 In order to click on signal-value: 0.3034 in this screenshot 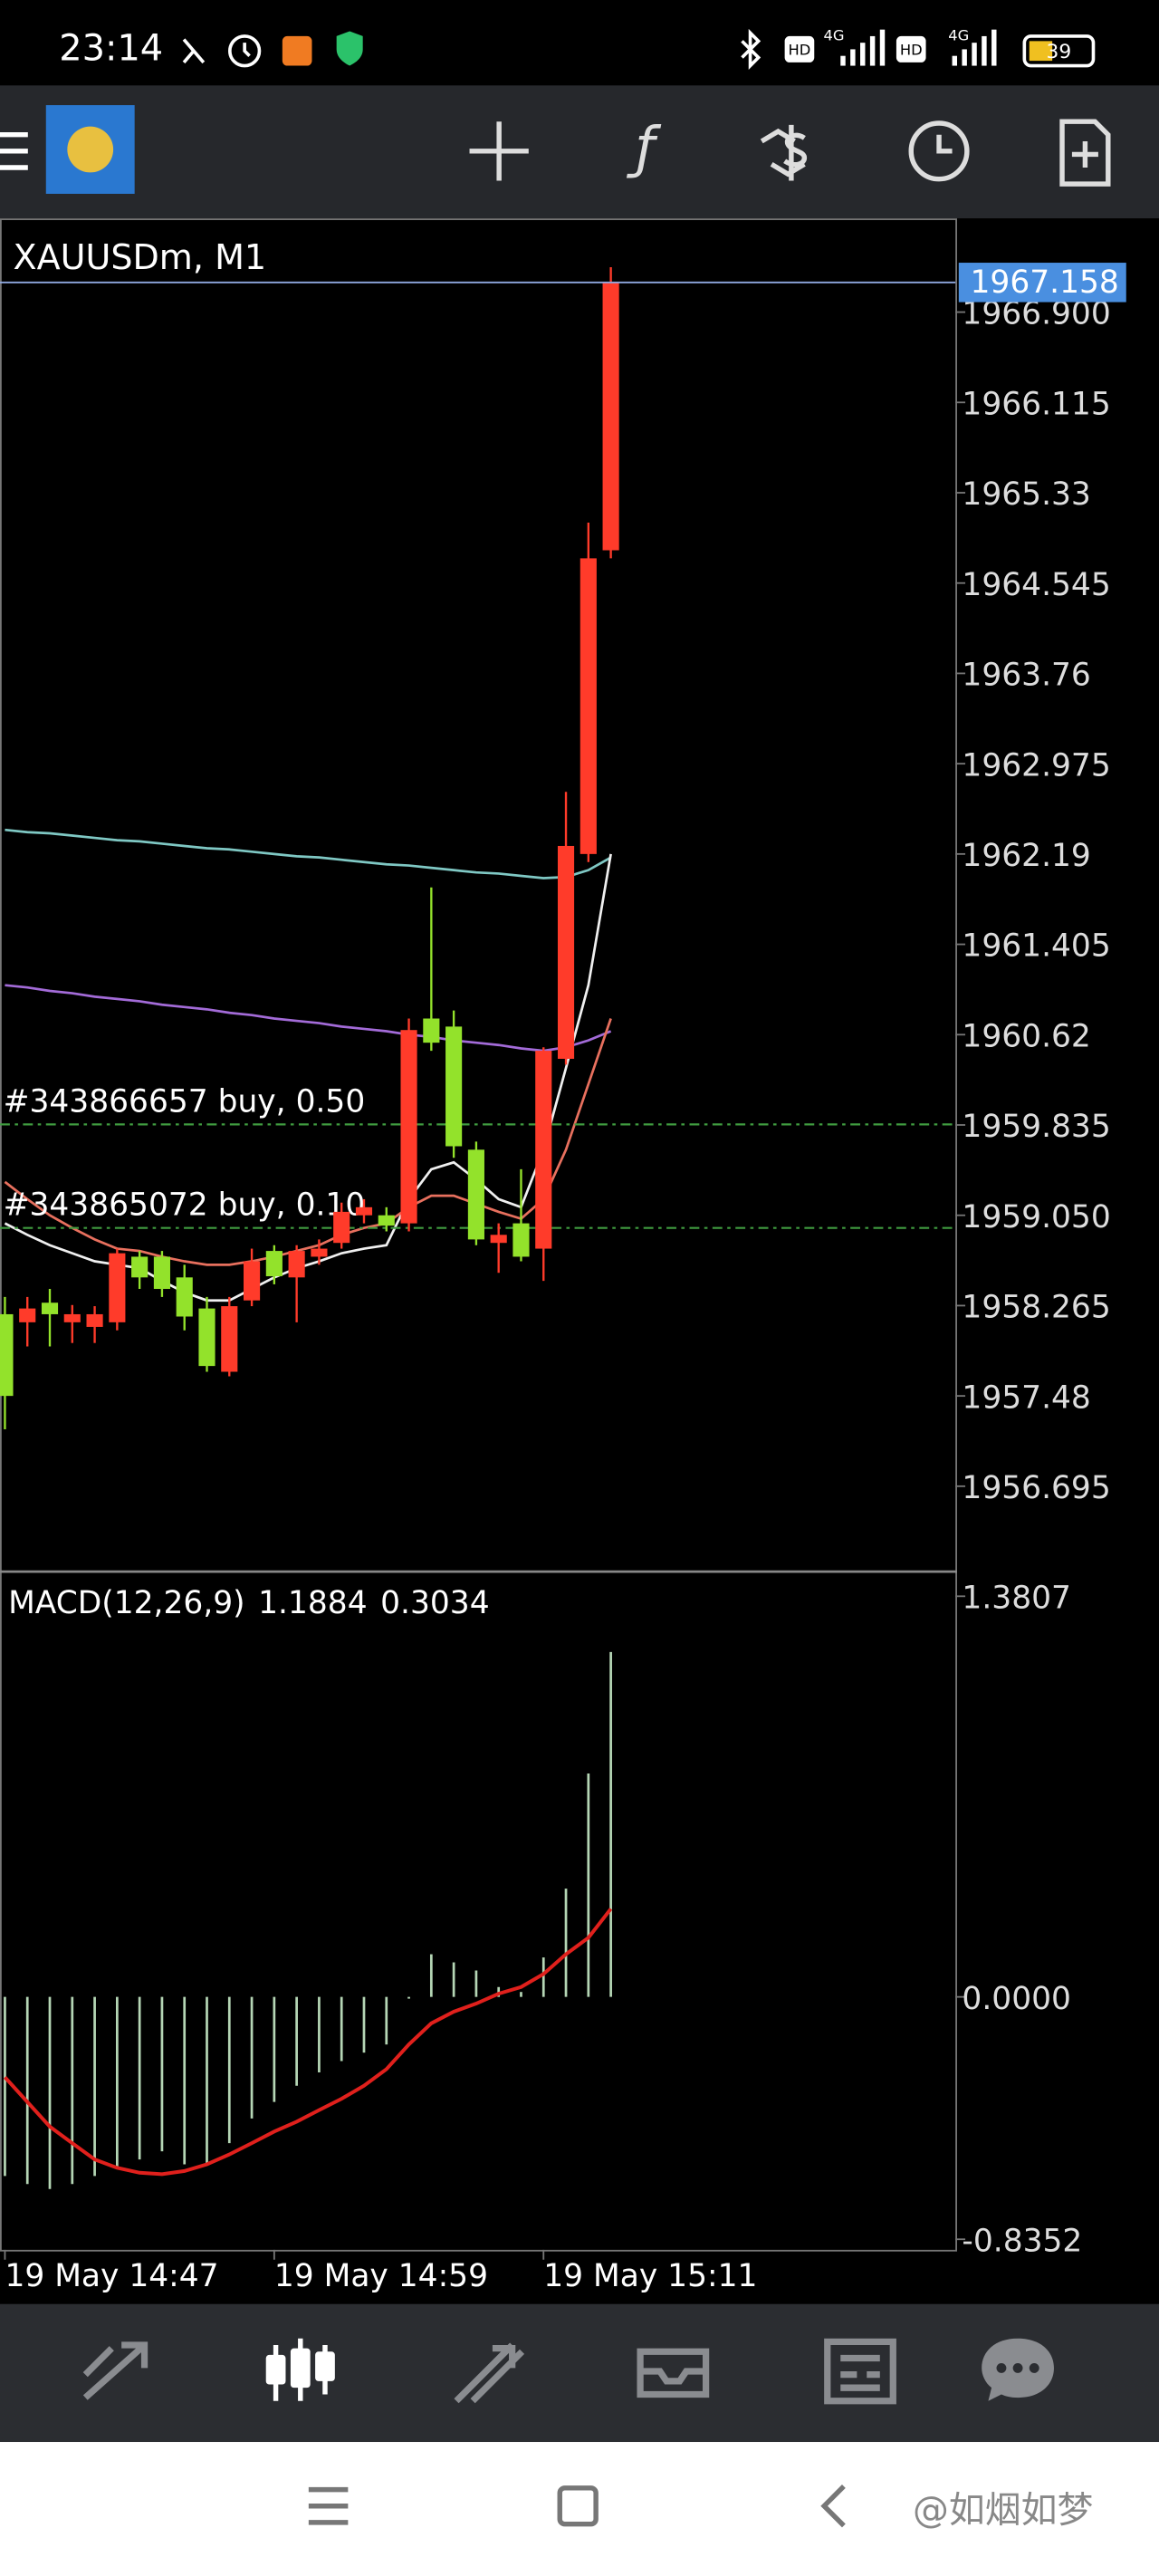, I will do `click(434, 1603)`.